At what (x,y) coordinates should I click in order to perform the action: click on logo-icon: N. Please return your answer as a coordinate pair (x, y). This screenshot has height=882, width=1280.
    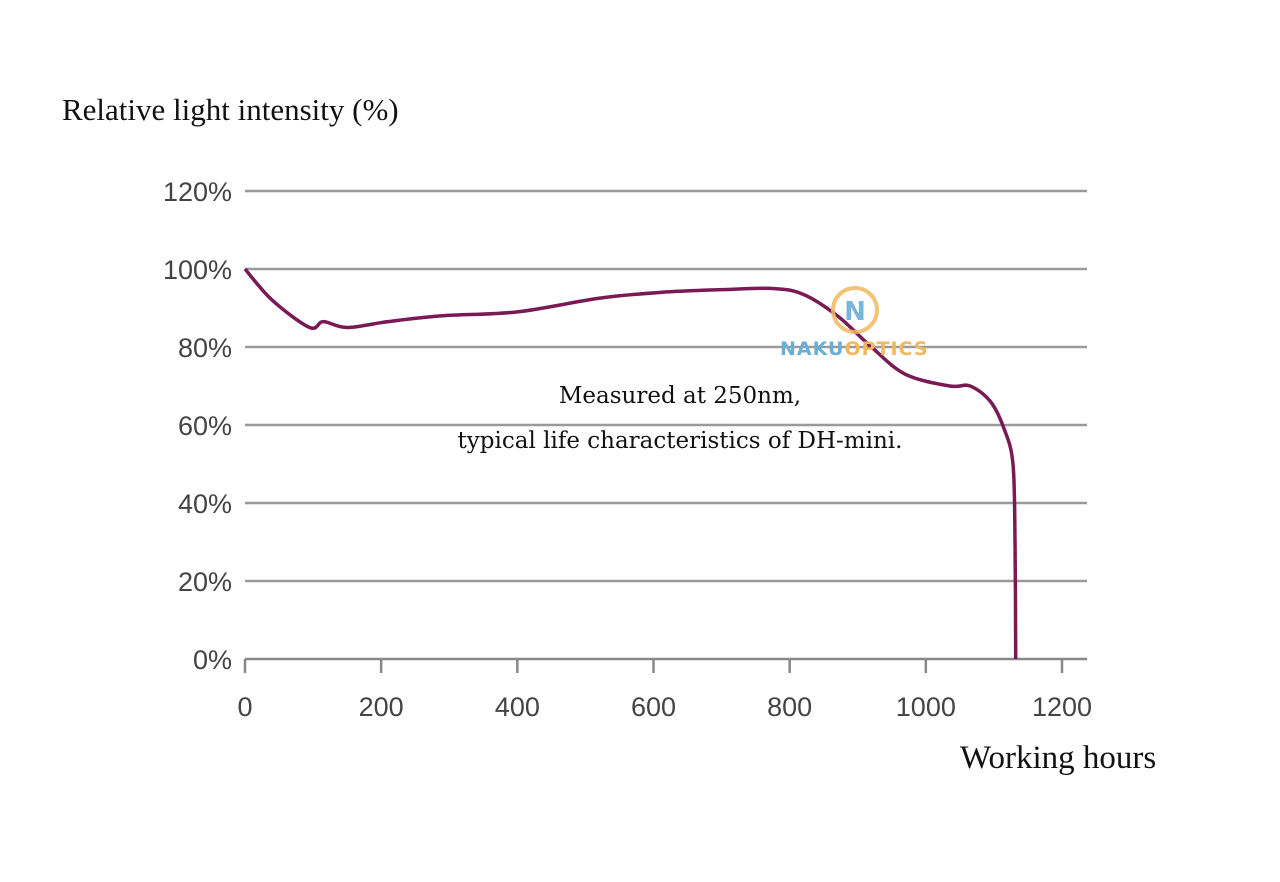
    Looking at the image, I should click on (855, 310).